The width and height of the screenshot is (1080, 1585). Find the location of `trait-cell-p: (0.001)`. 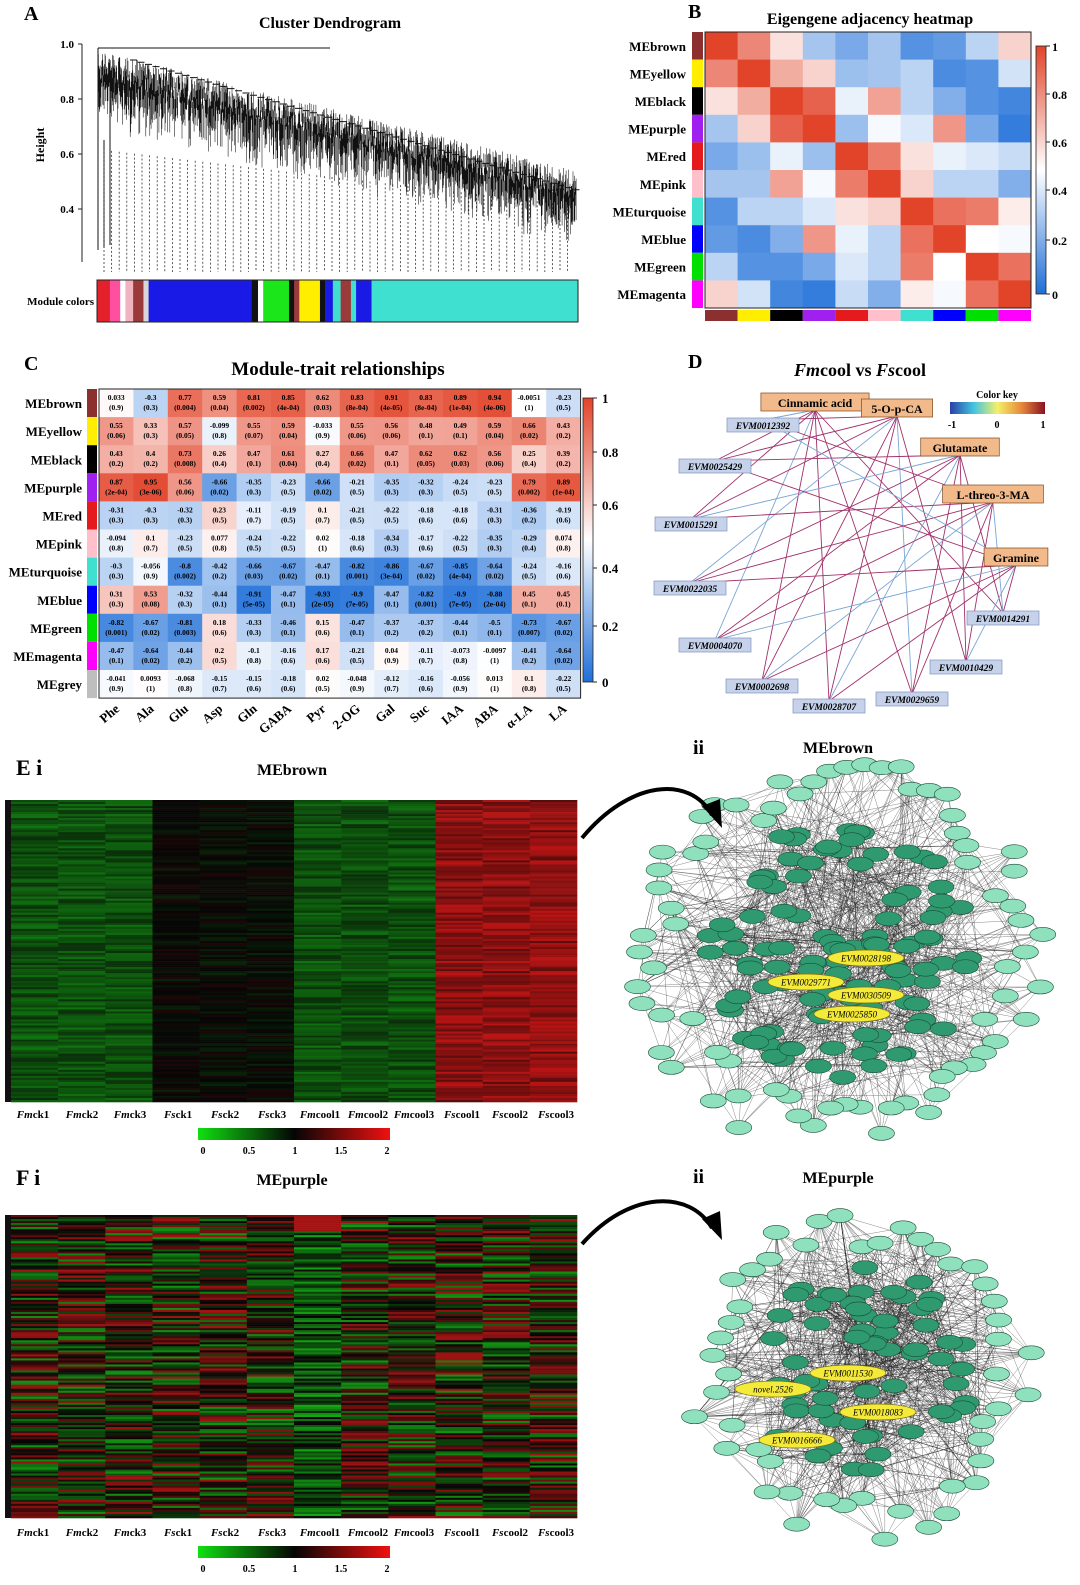

trait-cell-p: (0.001) is located at coordinates (116, 632).